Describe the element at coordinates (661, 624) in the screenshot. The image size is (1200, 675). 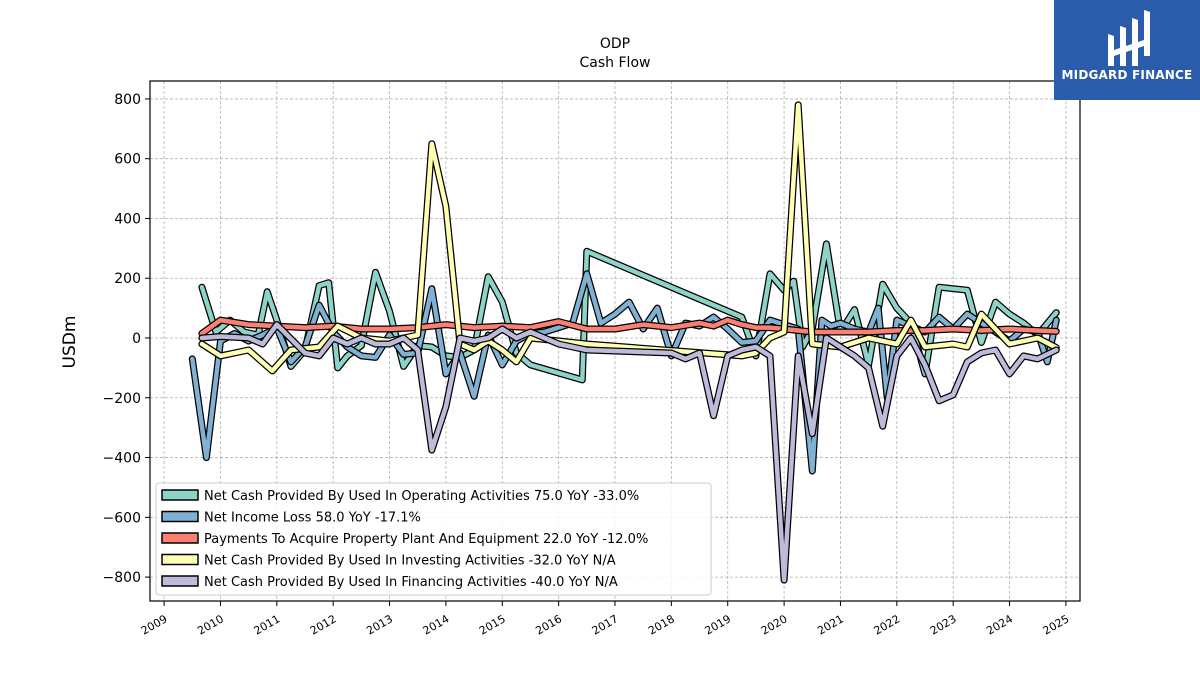
I see `x-tick-label: 2018` at that location.